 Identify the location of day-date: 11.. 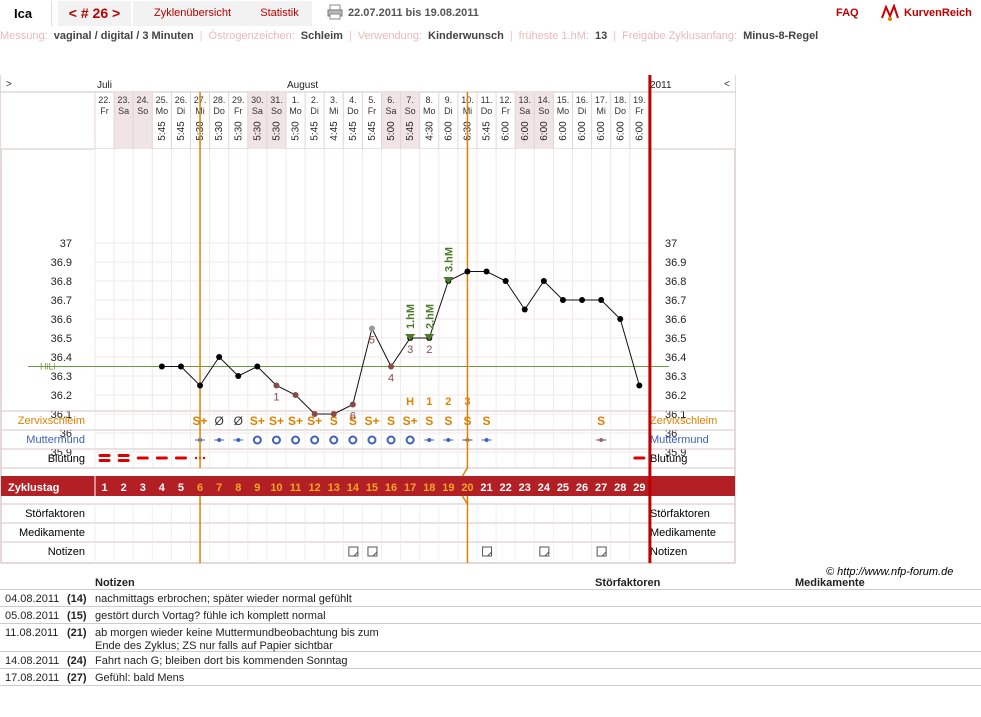
(487, 100).